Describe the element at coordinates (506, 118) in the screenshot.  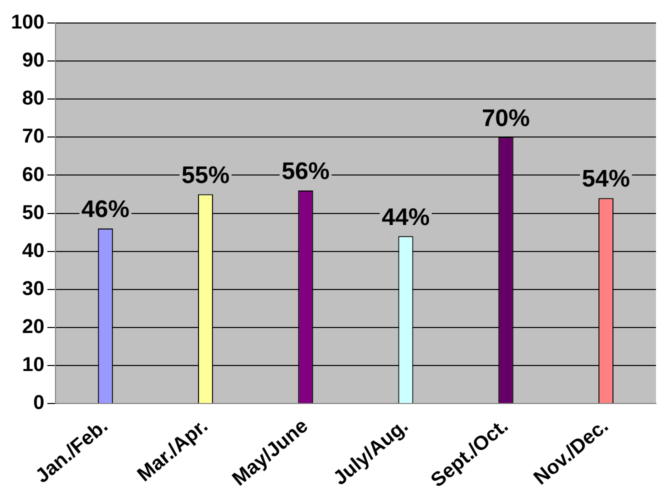
I see `data-label: 70%` at that location.